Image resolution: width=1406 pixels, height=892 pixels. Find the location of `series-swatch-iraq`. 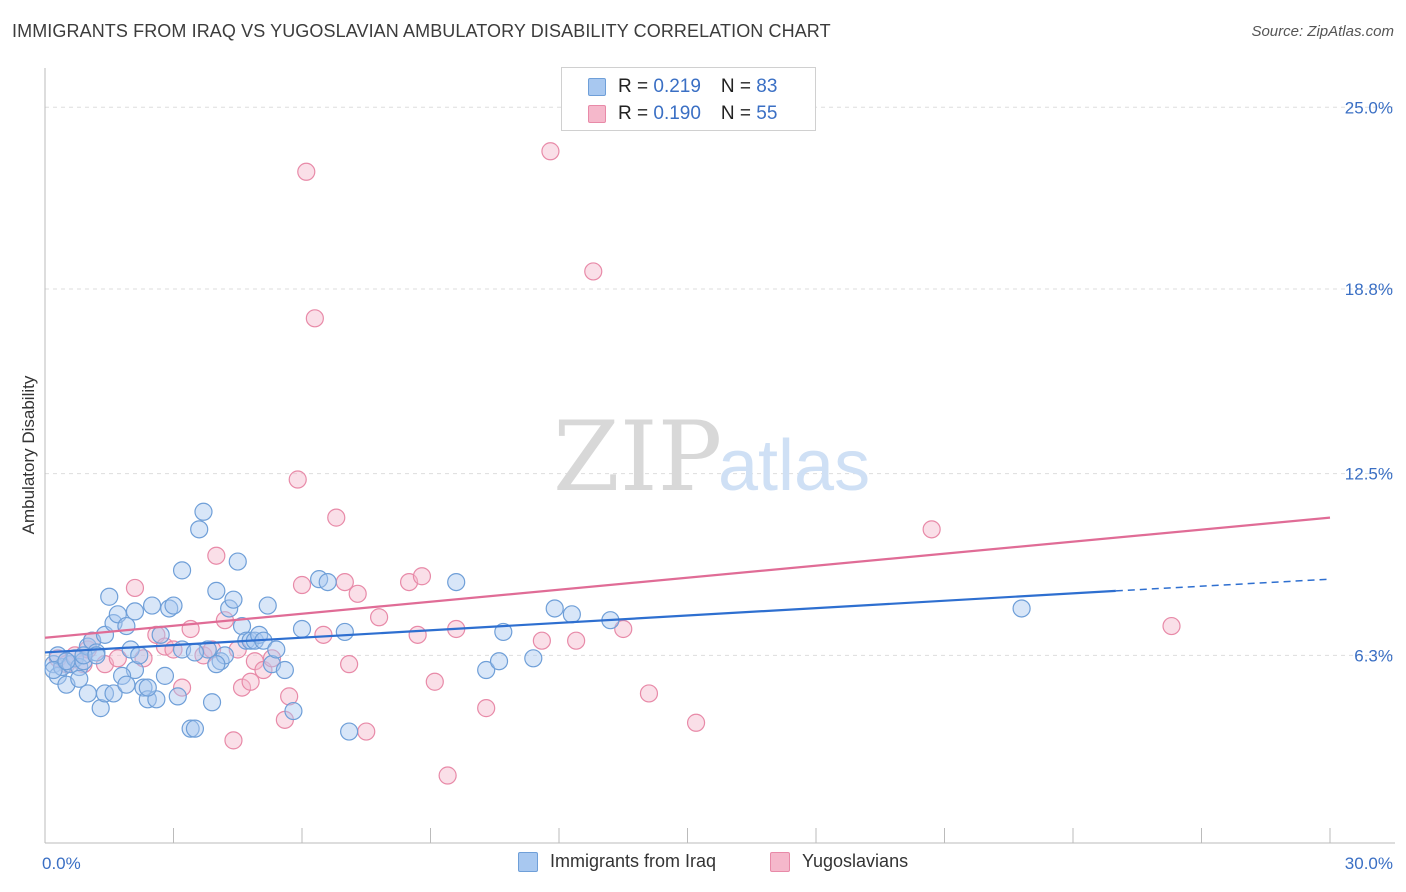

series-swatch-iraq is located at coordinates (528, 861).